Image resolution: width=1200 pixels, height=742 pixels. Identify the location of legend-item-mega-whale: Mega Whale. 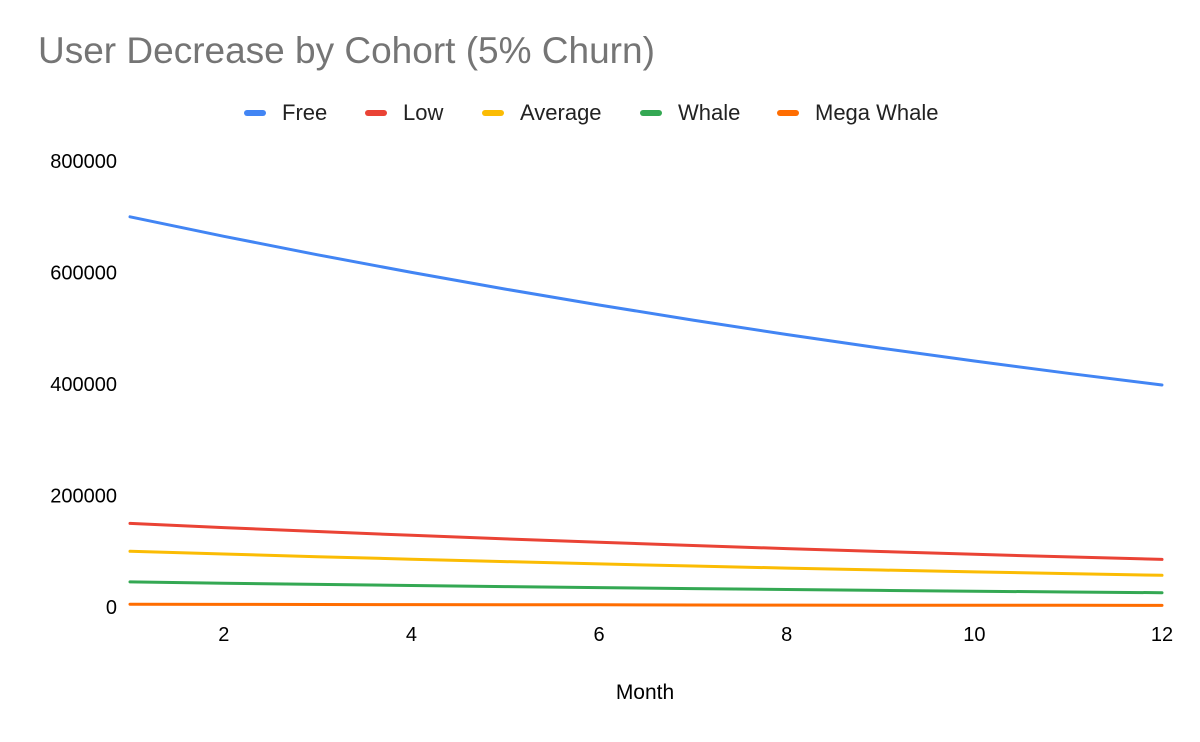
(858, 113).